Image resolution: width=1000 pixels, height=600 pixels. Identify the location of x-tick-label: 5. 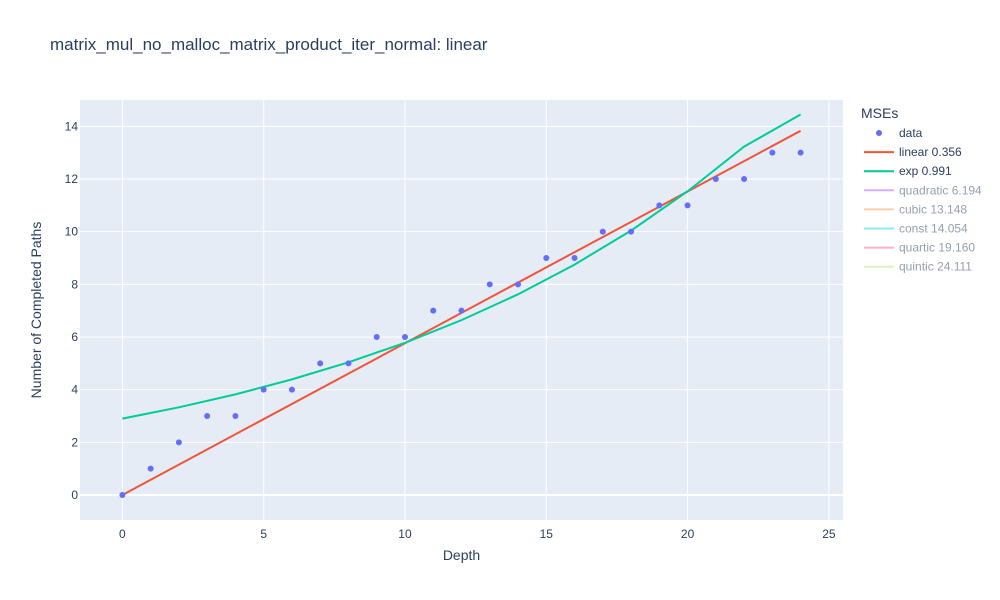
(263, 534).